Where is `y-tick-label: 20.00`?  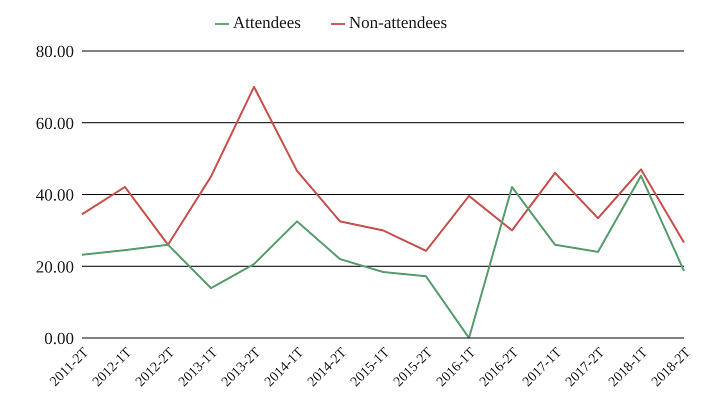 y-tick-label: 20.00 is located at coordinates (55, 266).